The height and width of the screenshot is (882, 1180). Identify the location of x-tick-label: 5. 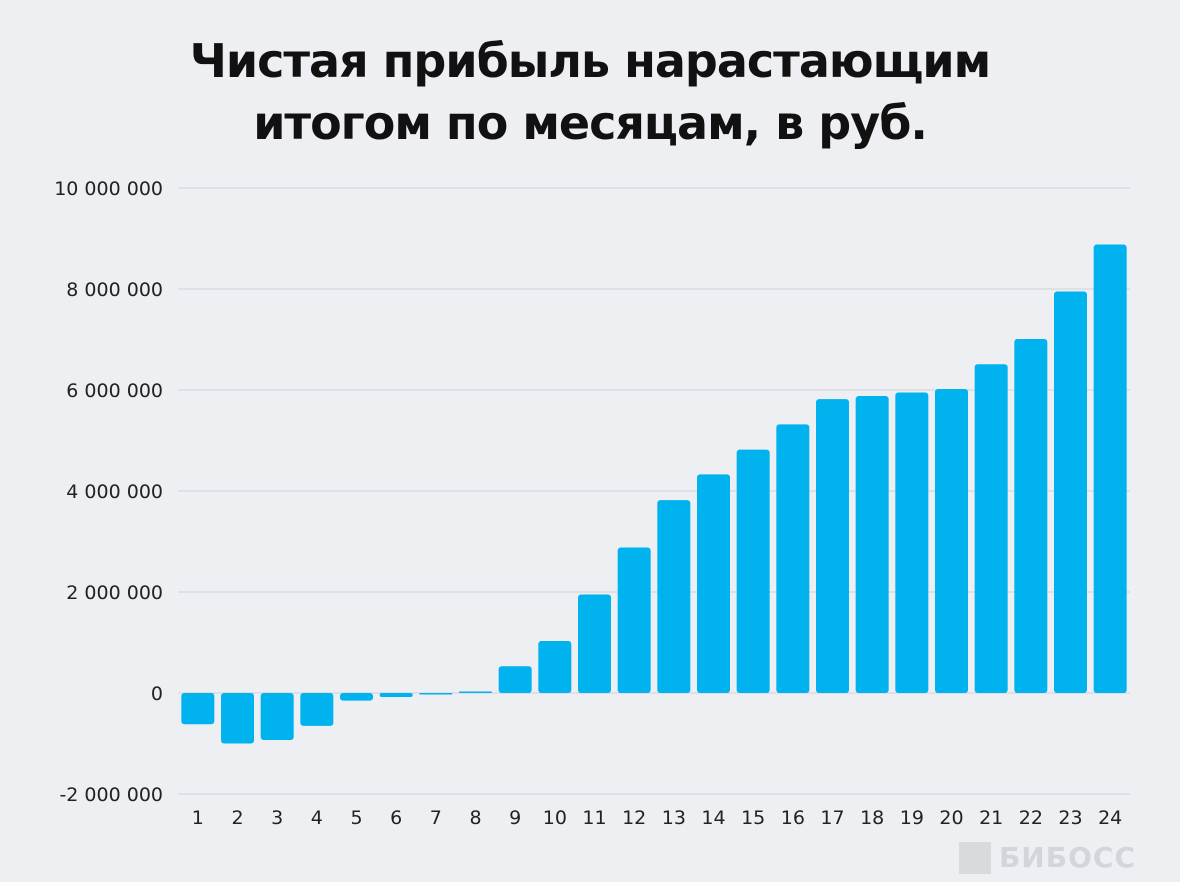
(356, 818).